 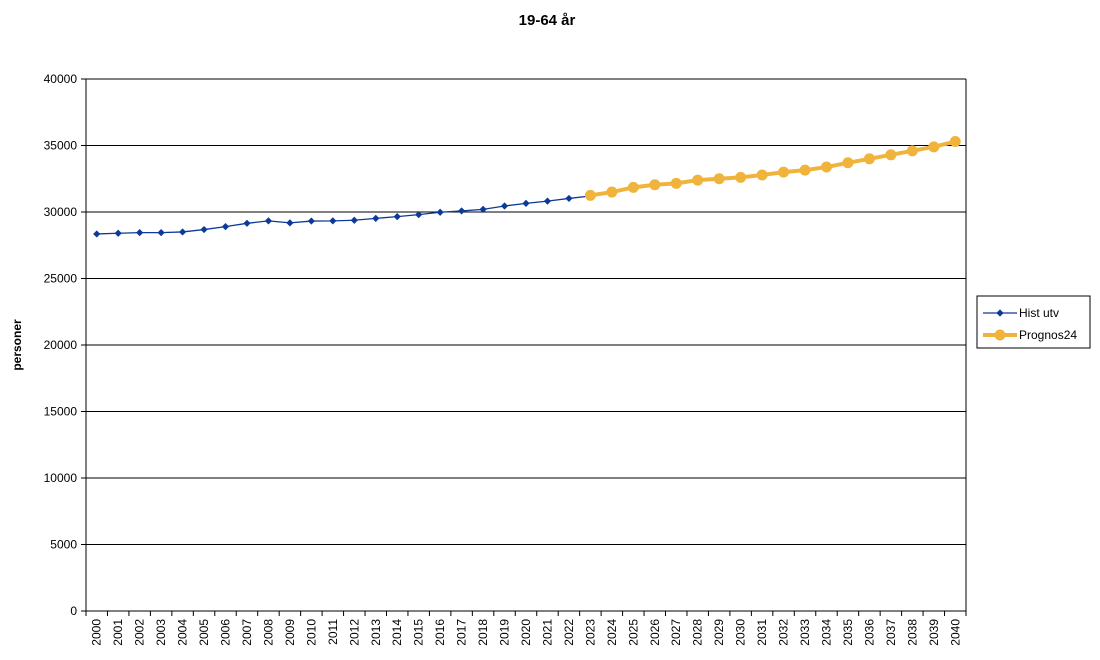 What do you see at coordinates (912, 632) in the screenshot?
I see `x-tick-label: 2038` at bounding box center [912, 632].